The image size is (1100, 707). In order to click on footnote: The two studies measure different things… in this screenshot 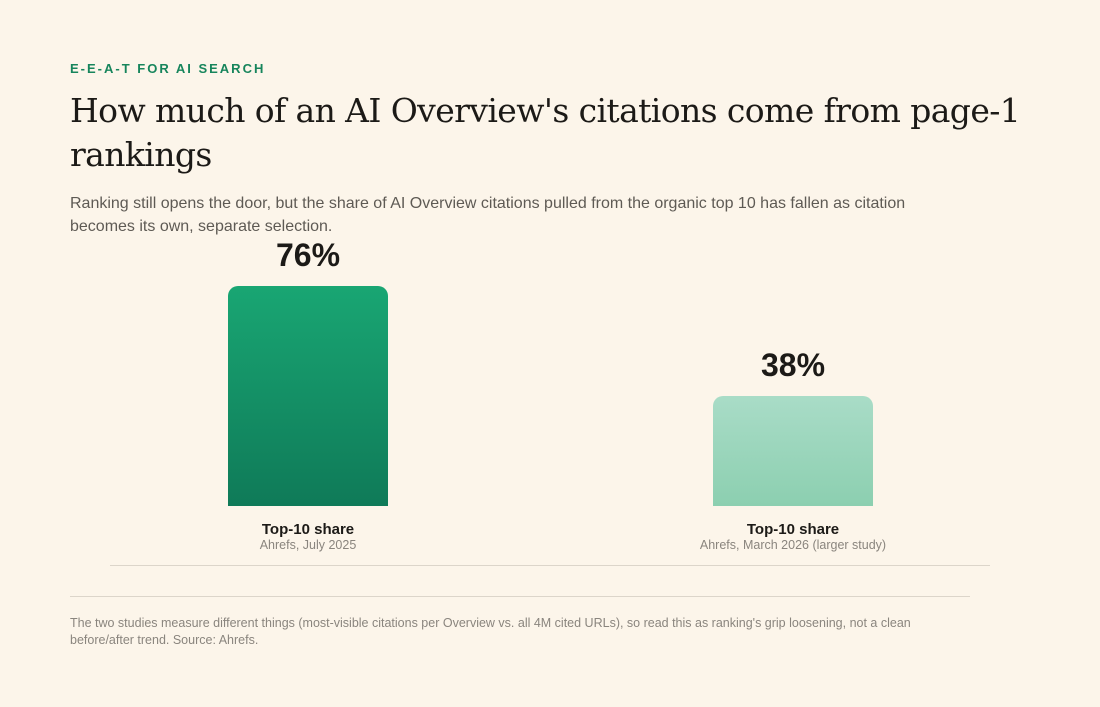, I will do `click(490, 631)`.